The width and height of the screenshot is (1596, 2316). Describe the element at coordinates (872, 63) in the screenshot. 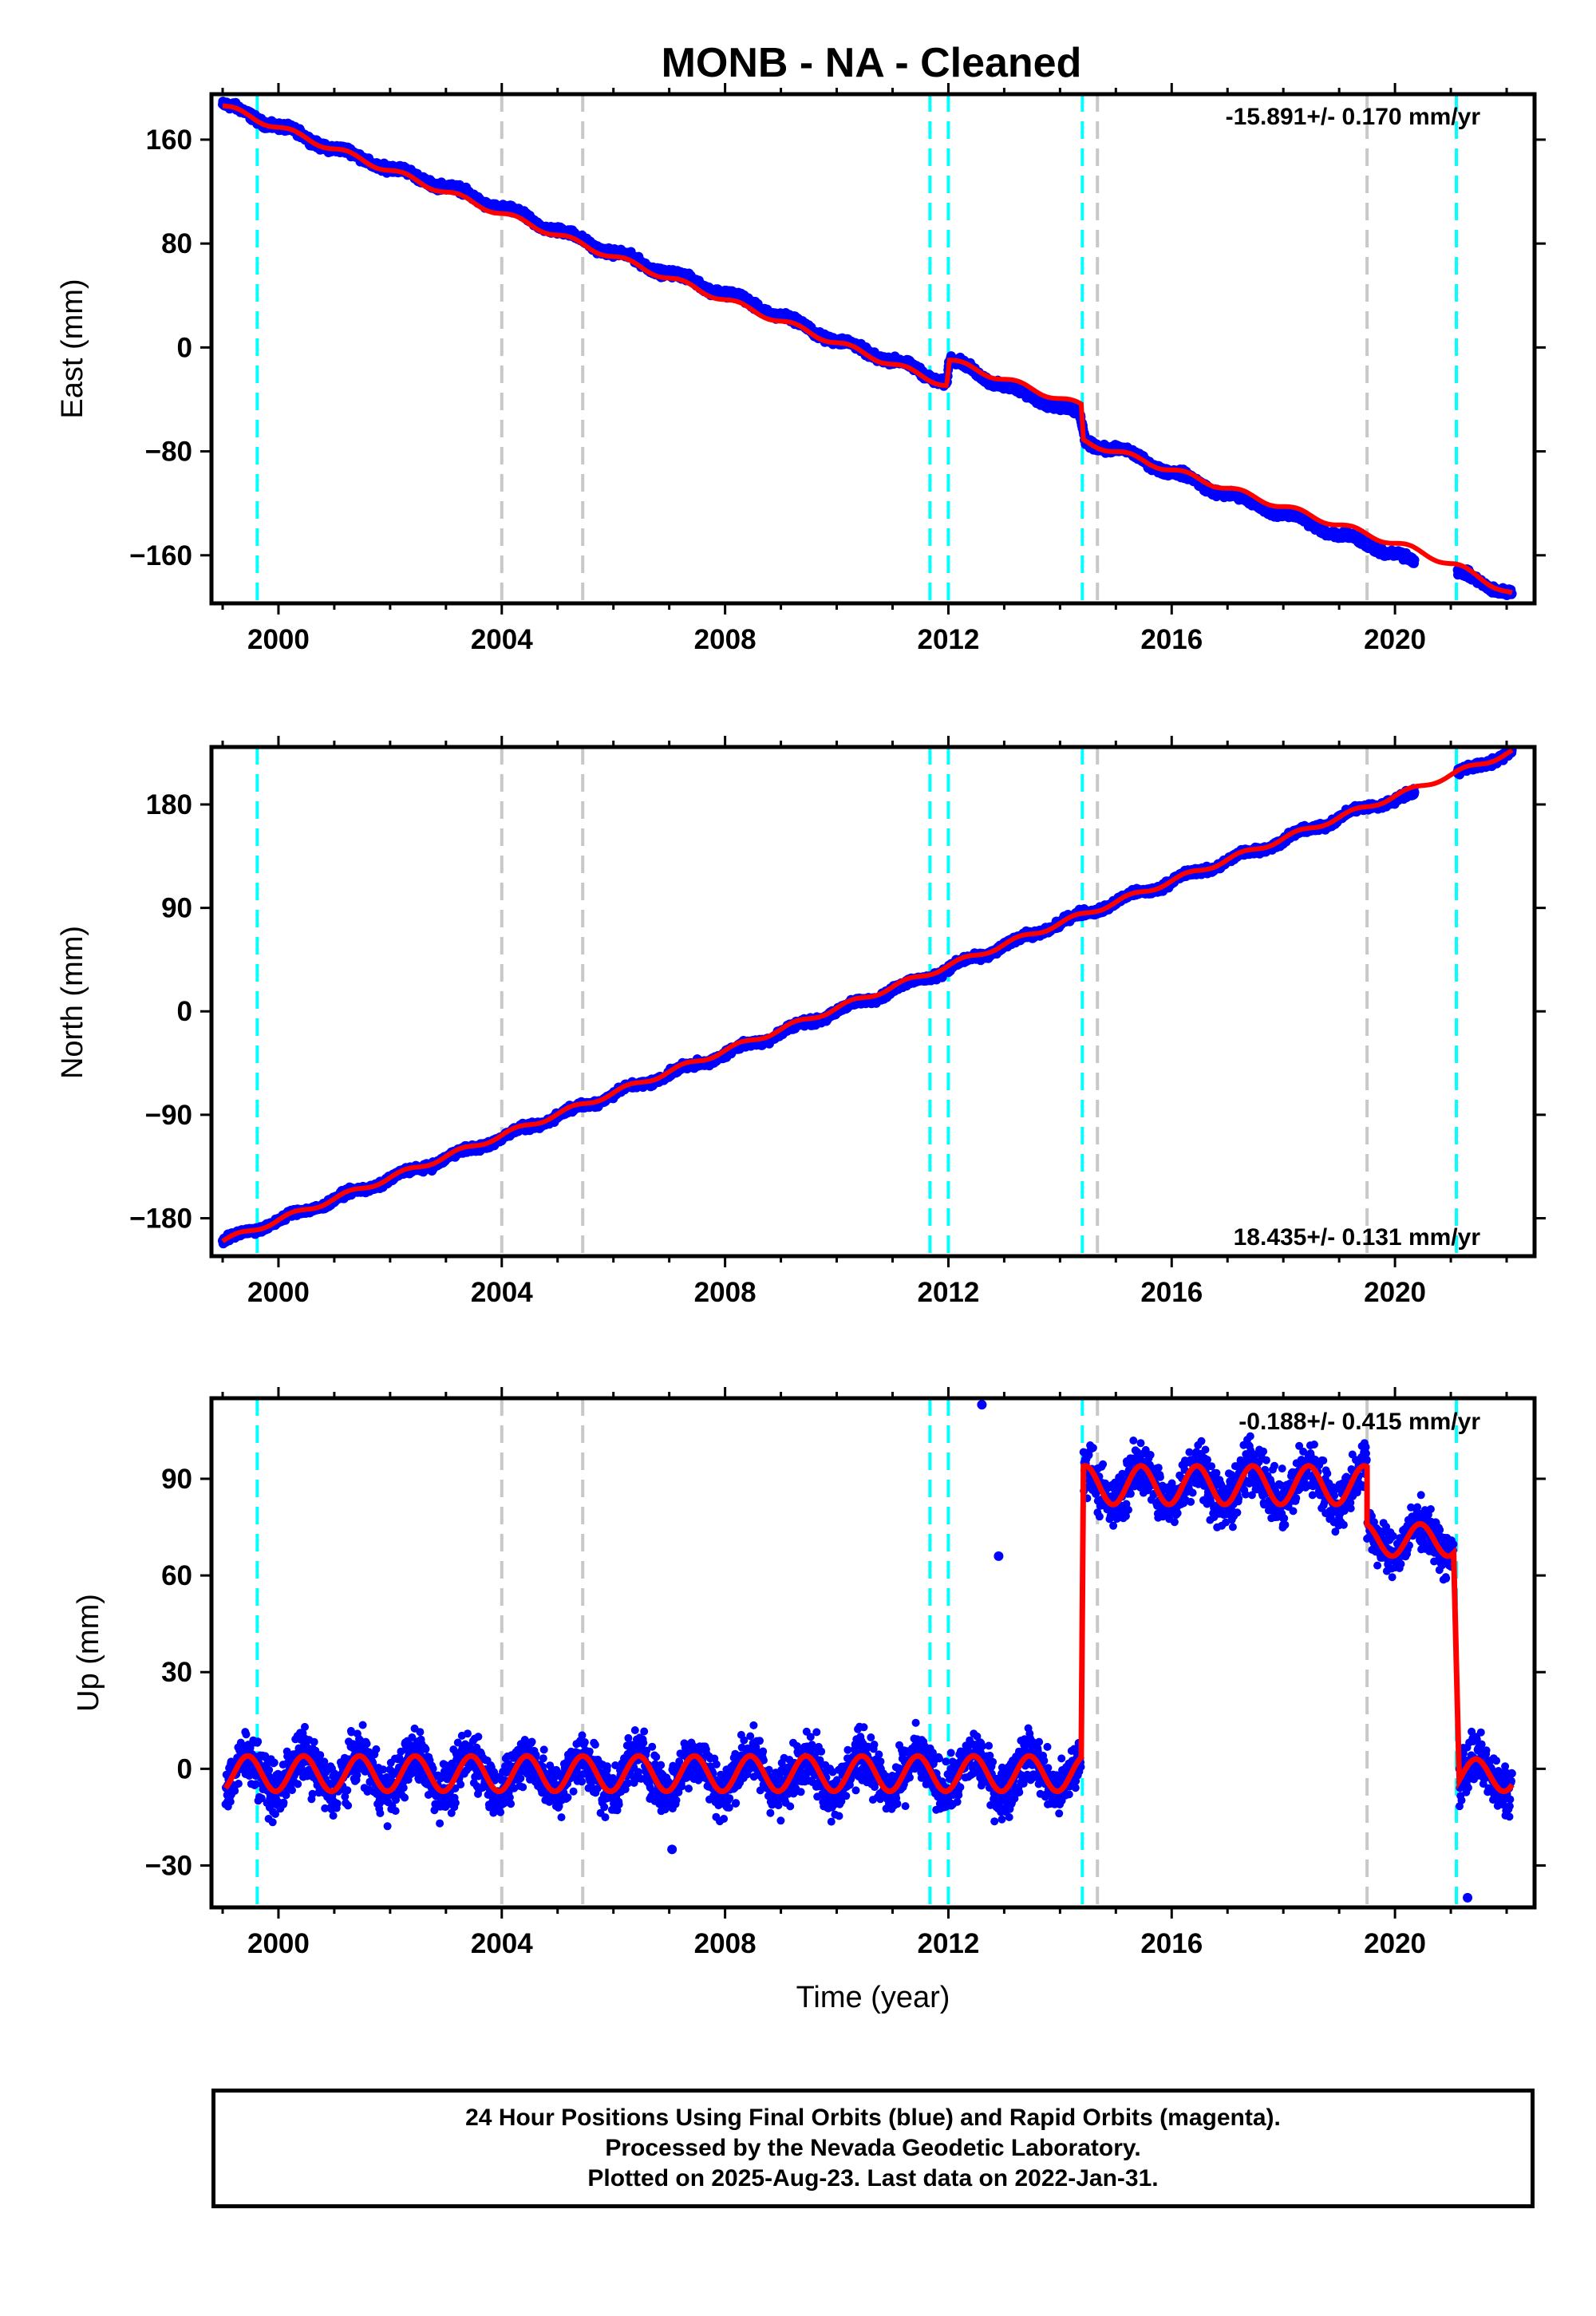

I see `chart-title: MONB - NA - Cleaned` at that location.